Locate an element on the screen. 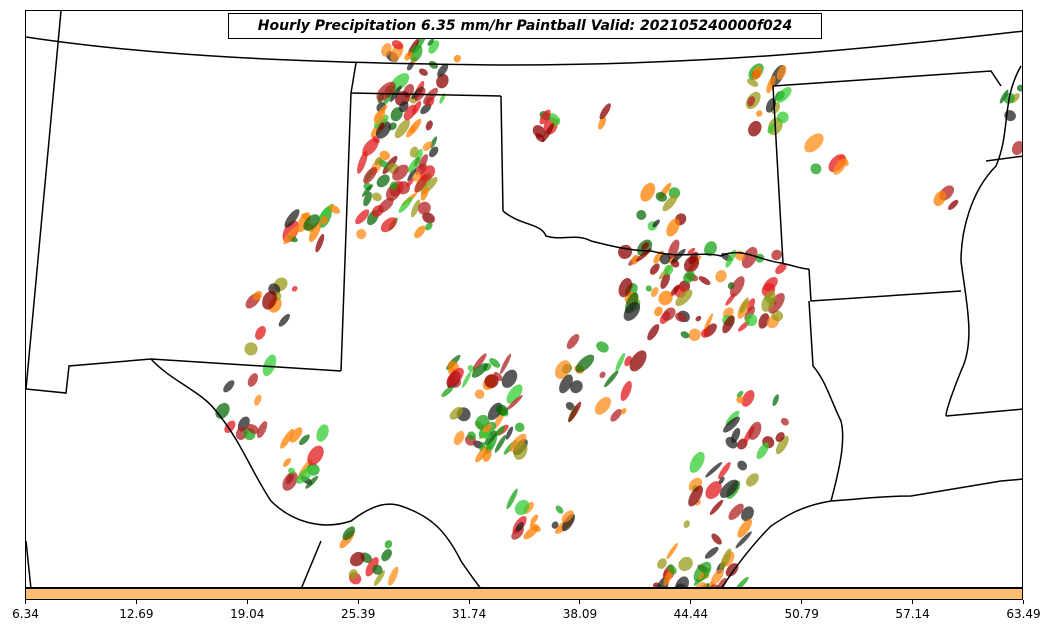 The width and height of the screenshot is (1053, 633). colorbar-tick-label: 6.34 is located at coordinates (25, 614).